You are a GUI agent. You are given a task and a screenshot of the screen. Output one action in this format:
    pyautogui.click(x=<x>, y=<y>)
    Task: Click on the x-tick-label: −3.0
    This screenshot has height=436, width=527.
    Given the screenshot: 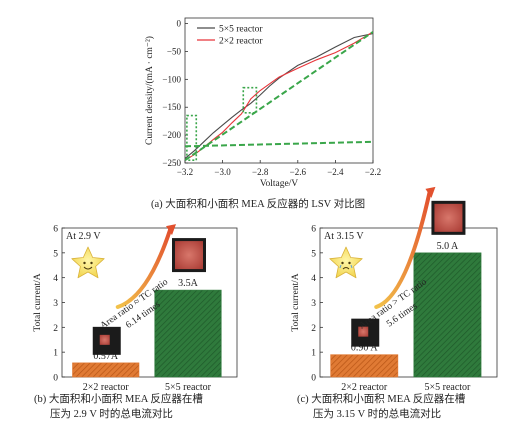 What is the action you would take?
    pyautogui.click(x=222, y=172)
    